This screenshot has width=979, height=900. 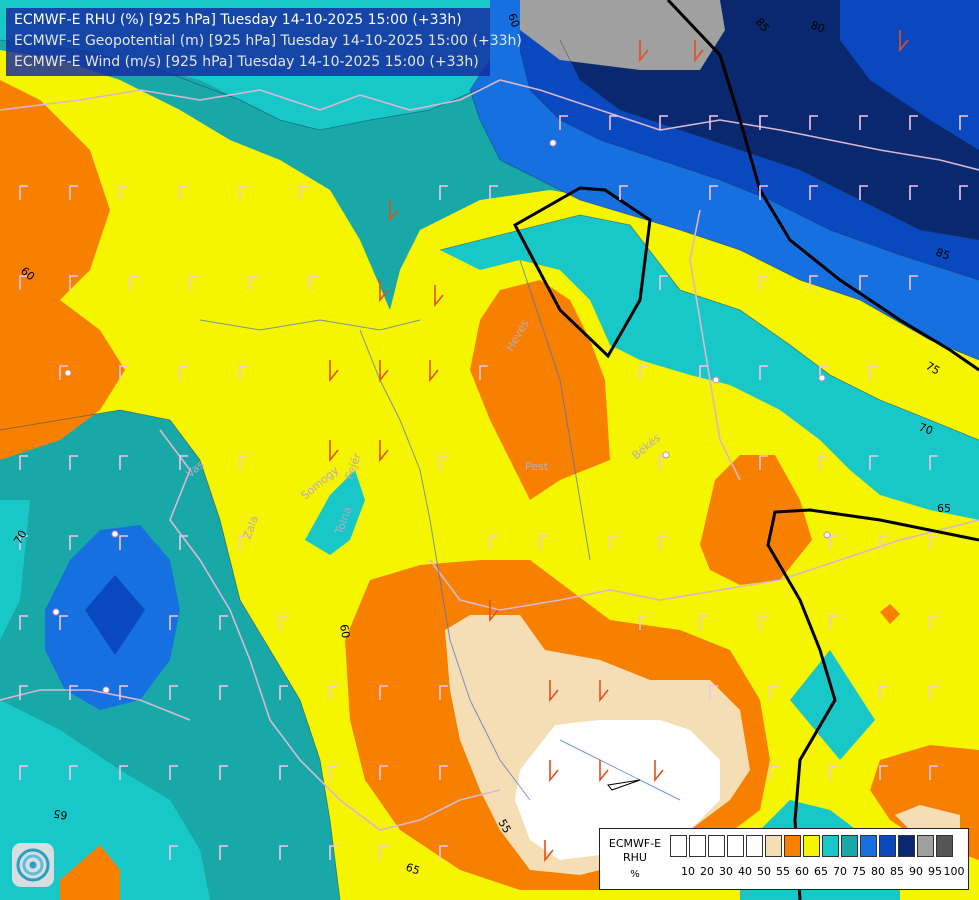 What do you see at coordinates (764, 871) in the screenshot?
I see `legend-tick-label: 50` at bounding box center [764, 871].